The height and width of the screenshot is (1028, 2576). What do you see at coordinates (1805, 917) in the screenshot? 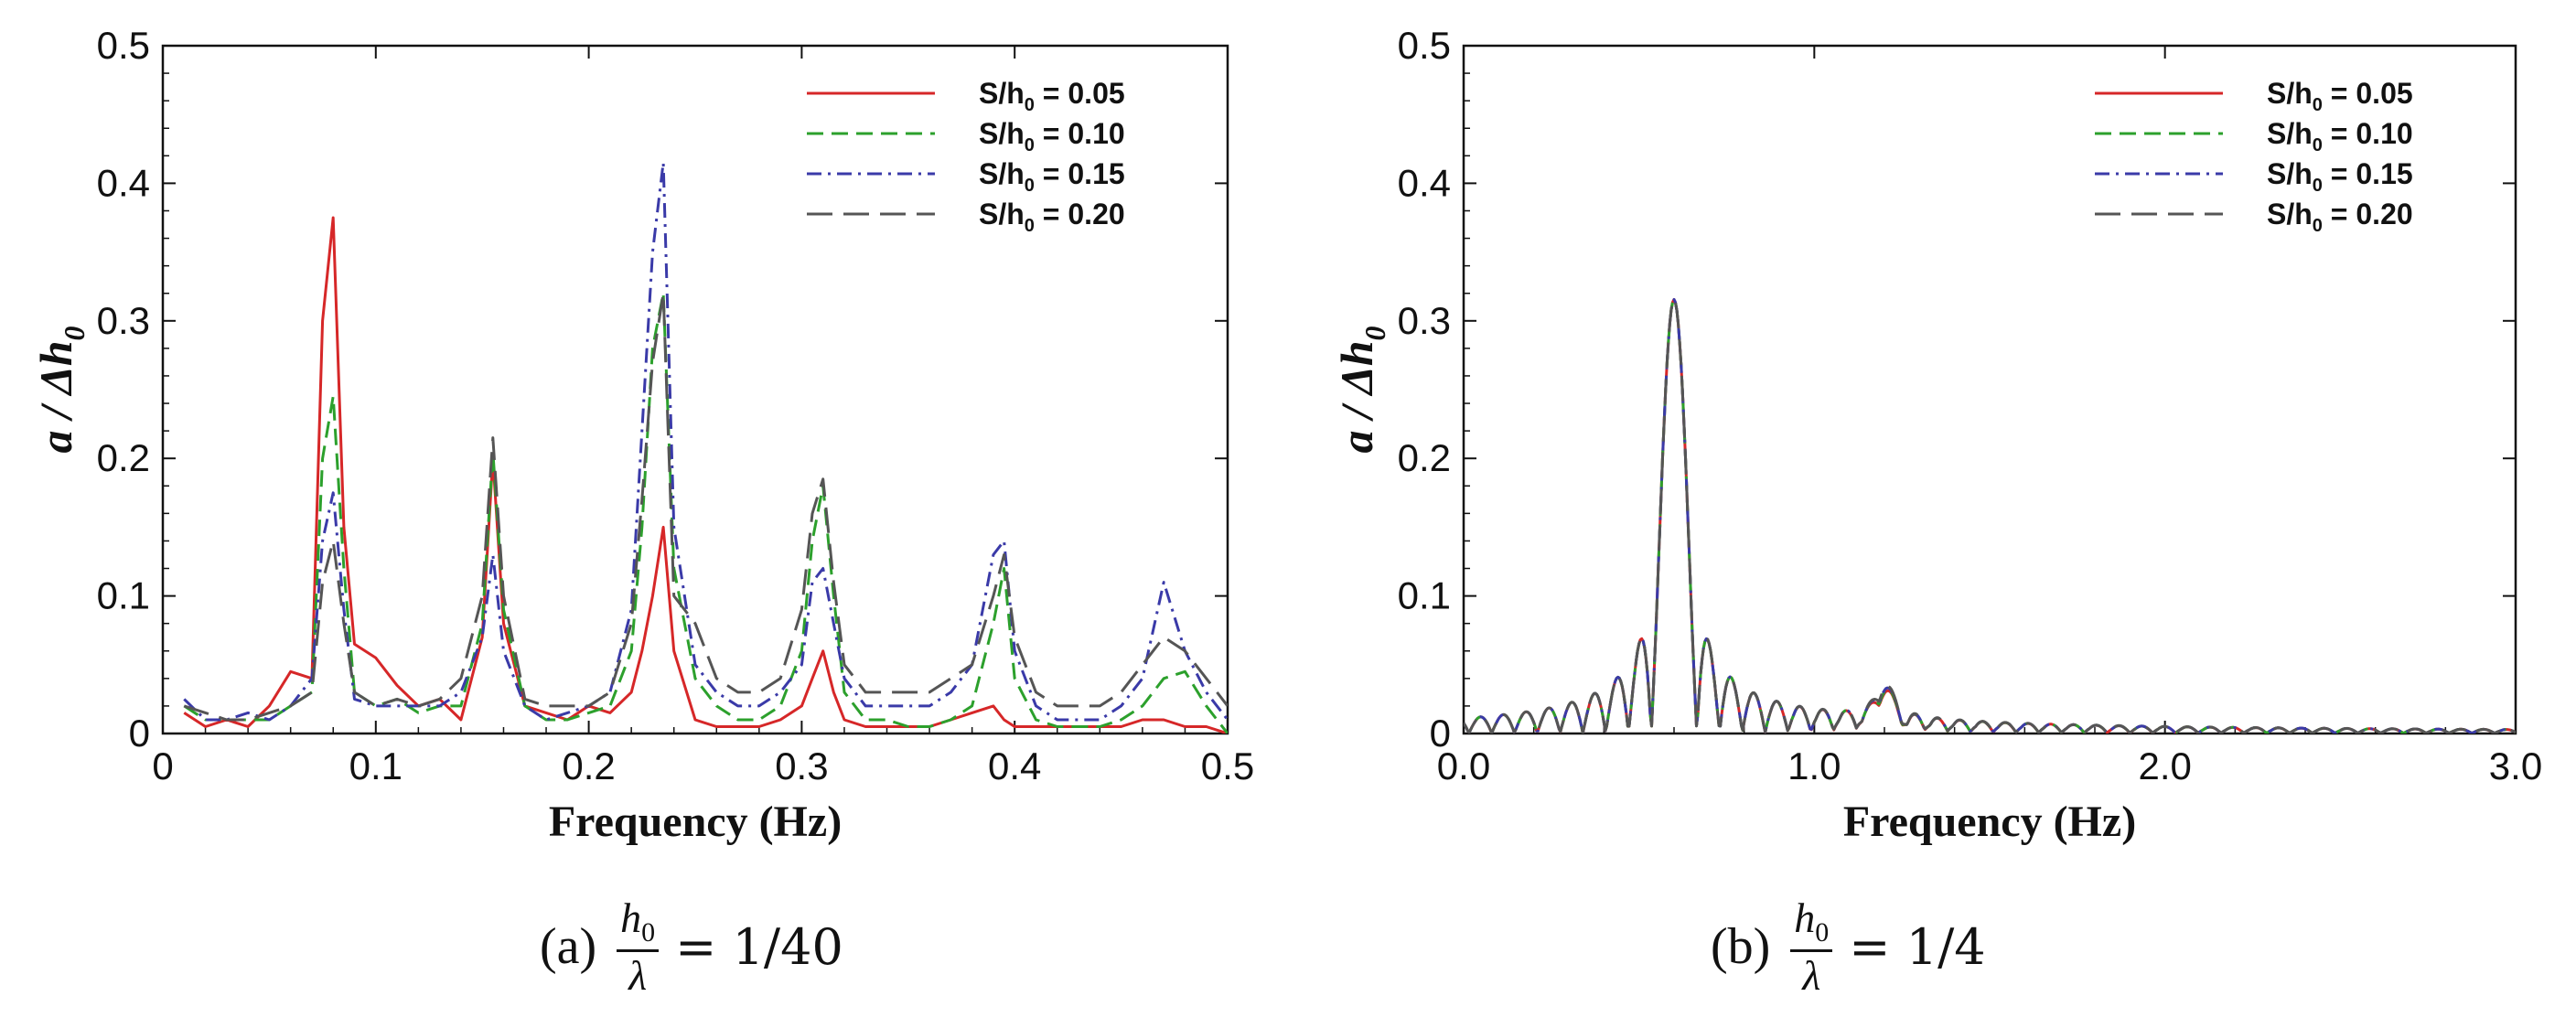
I see `caption-b-num-text: h` at bounding box center [1805, 917].